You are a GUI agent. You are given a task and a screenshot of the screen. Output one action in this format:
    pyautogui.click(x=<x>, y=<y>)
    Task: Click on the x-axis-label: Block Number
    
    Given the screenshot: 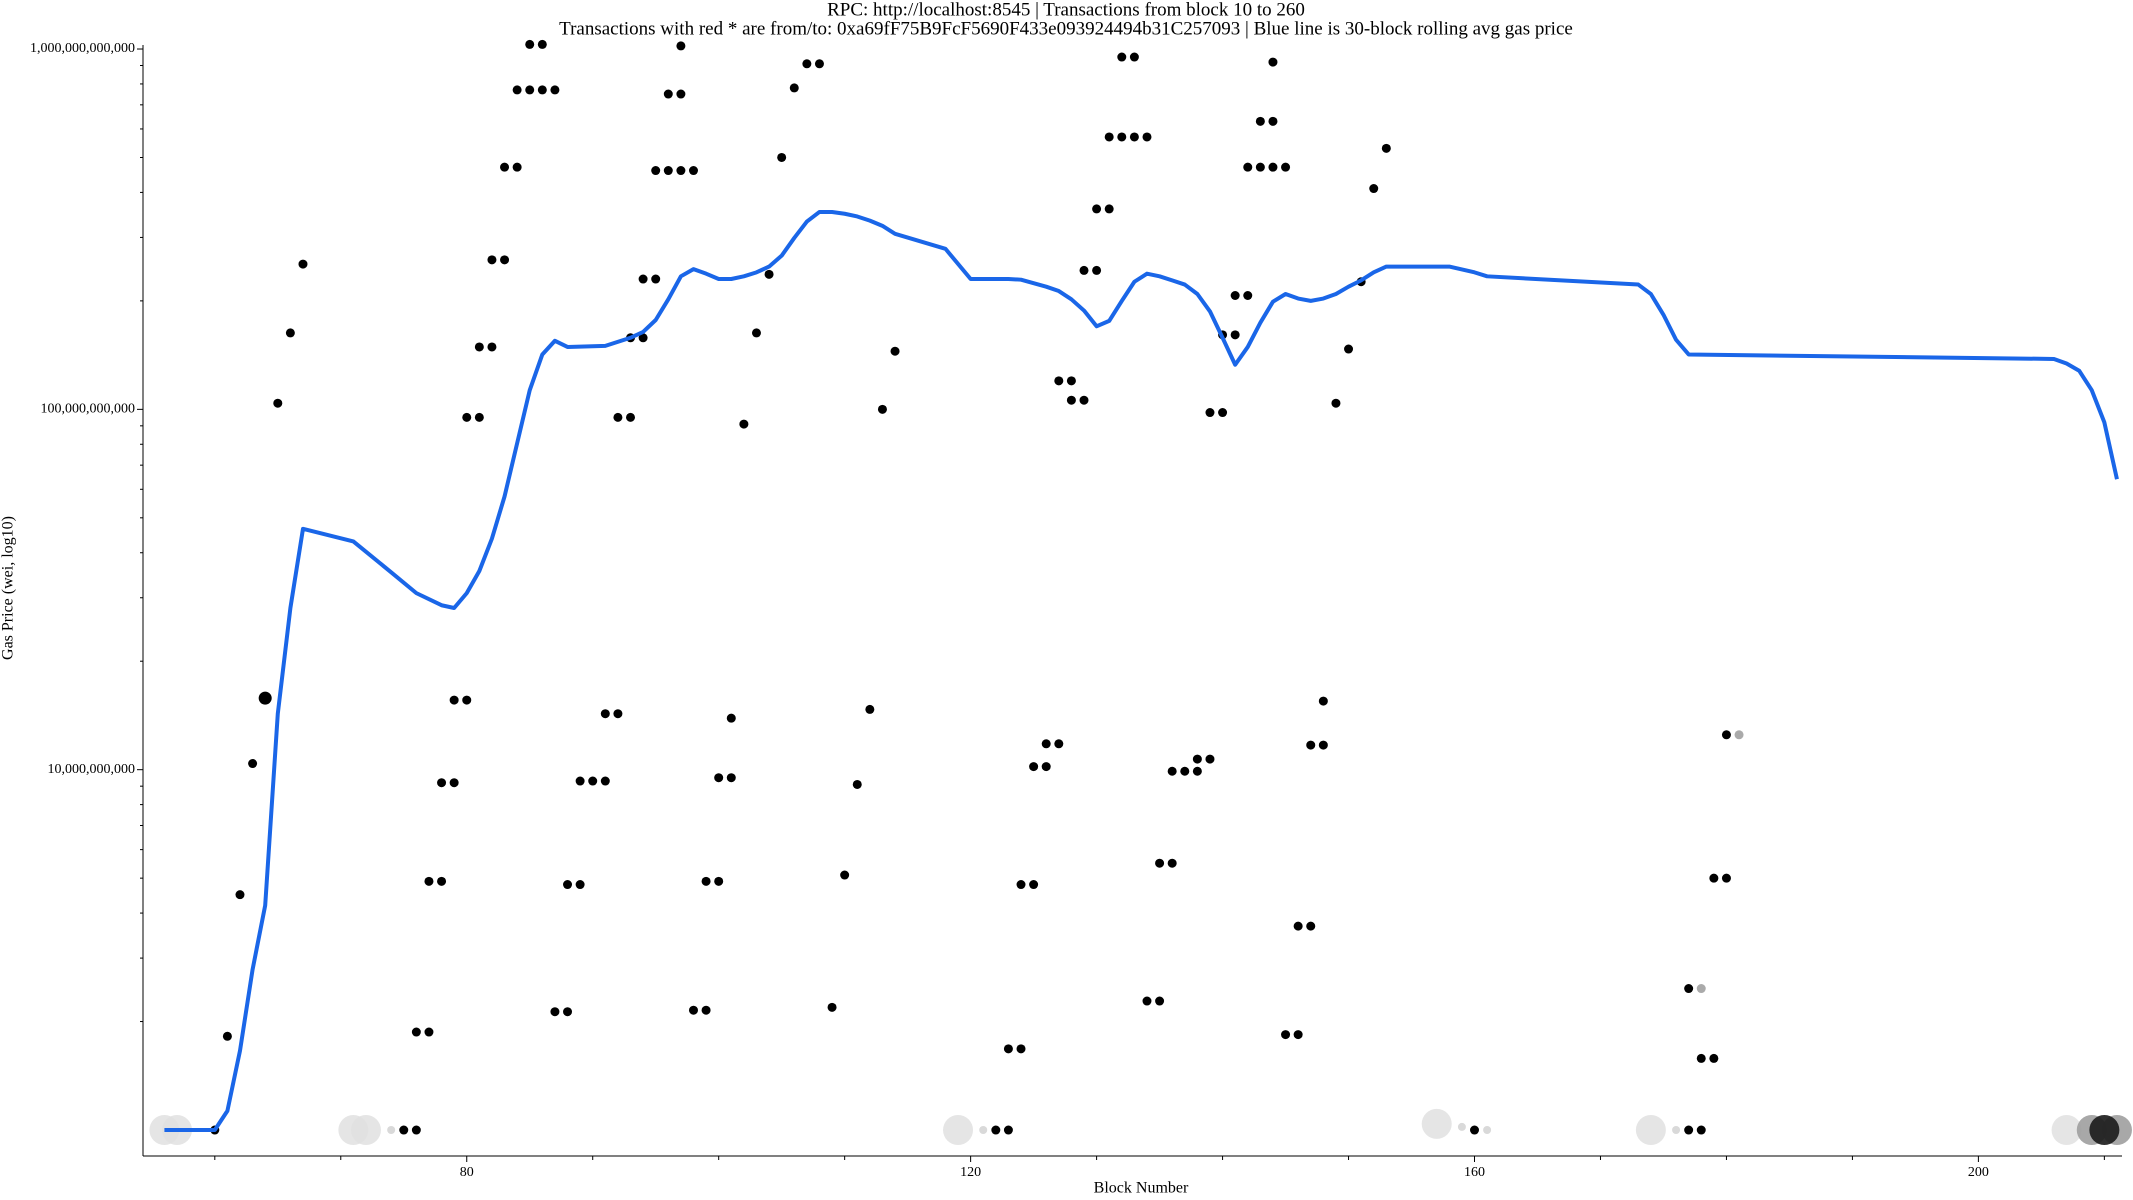 What is the action you would take?
    pyautogui.click(x=1141, y=1188)
    